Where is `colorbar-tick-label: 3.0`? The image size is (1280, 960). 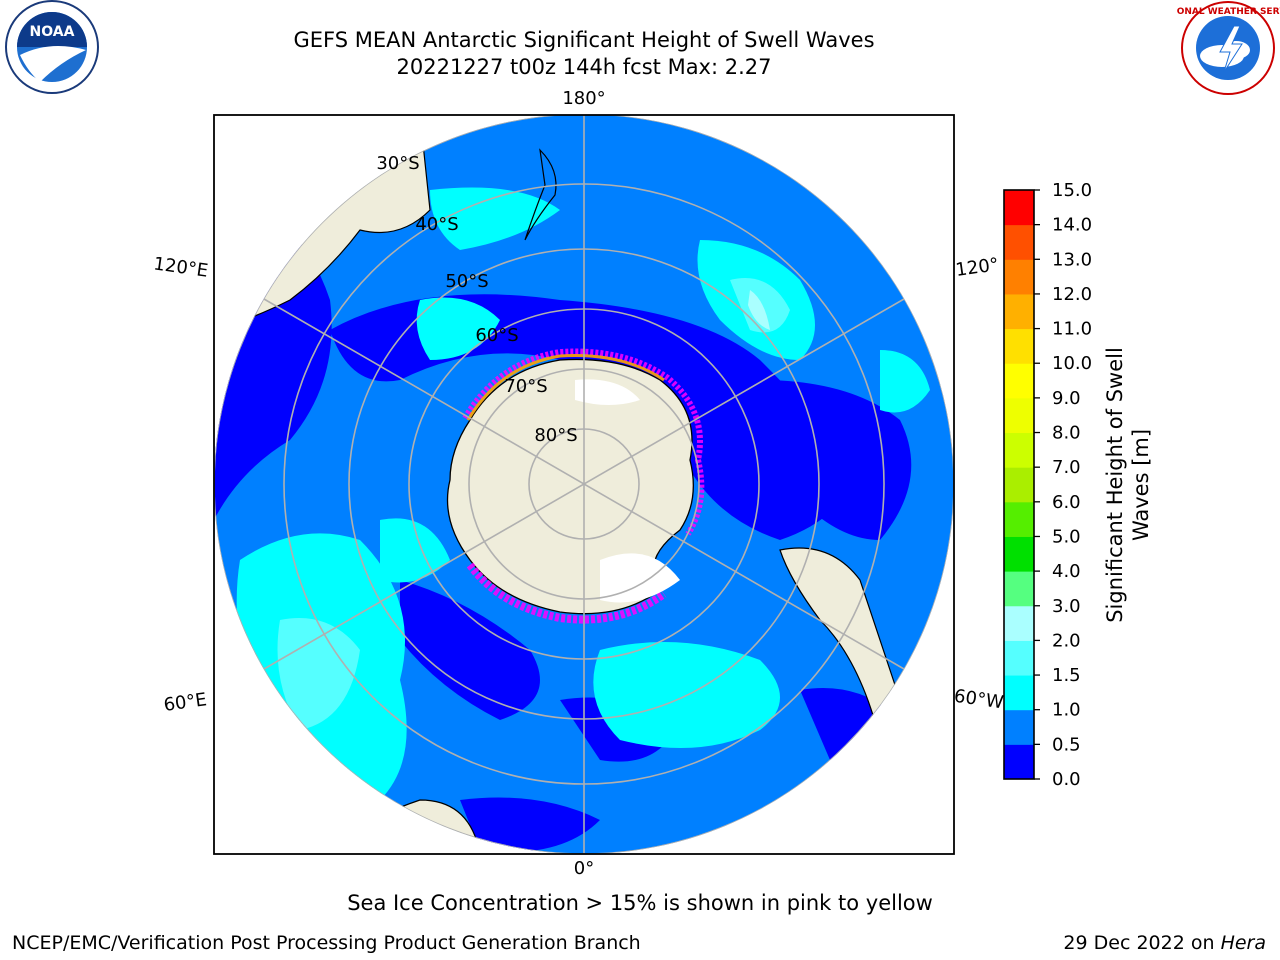
colorbar-tick-label: 3.0 is located at coordinates (1066, 606).